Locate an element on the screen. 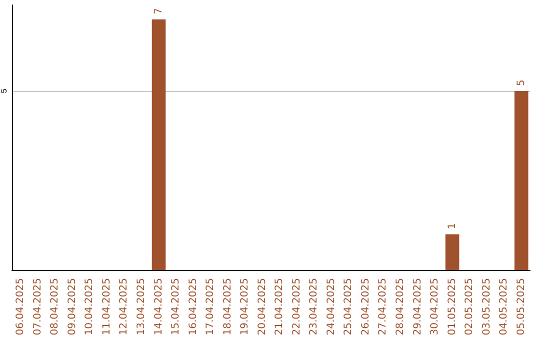  x-tick-label: 16.04.2025 is located at coordinates (193, 307).